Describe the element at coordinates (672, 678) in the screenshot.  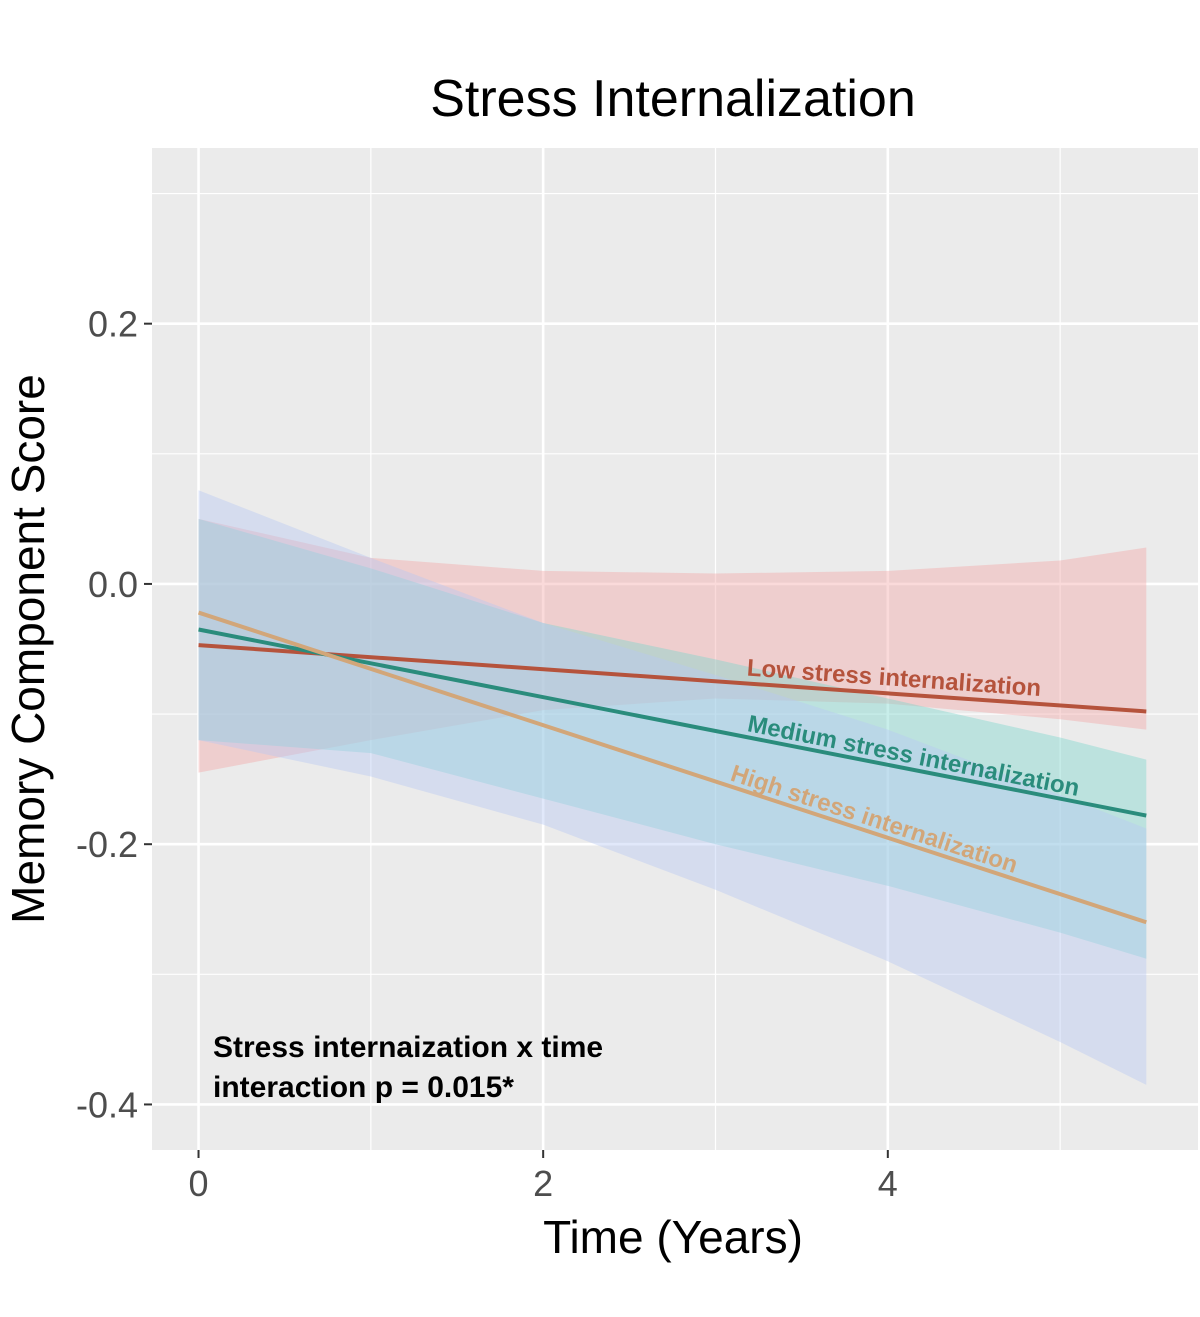
I see `series-line-low-stress-internalization` at that location.